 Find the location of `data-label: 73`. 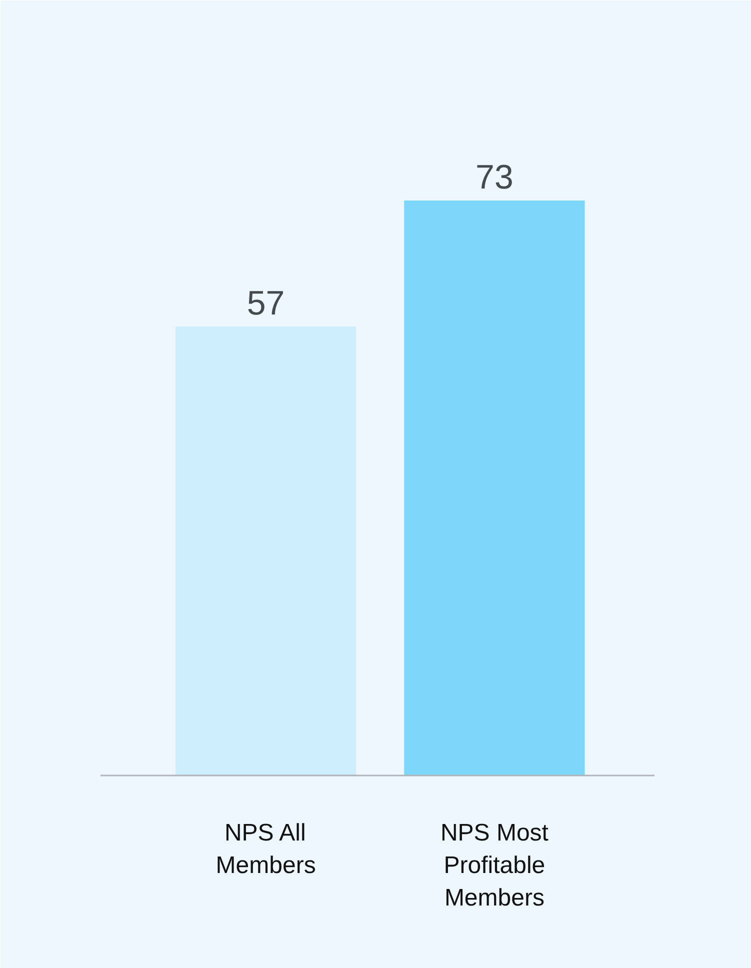

data-label: 73 is located at coordinates (495, 177).